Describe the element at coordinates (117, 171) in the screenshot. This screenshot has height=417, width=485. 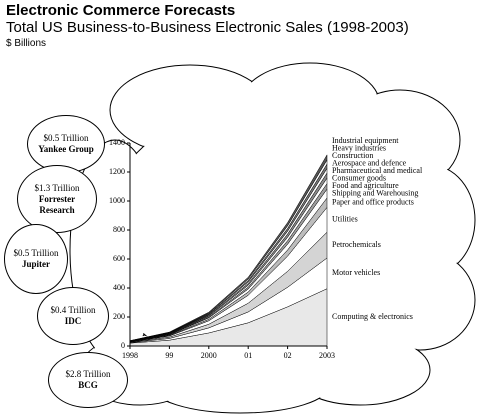
I see `y-tick-label: 1200` at that location.